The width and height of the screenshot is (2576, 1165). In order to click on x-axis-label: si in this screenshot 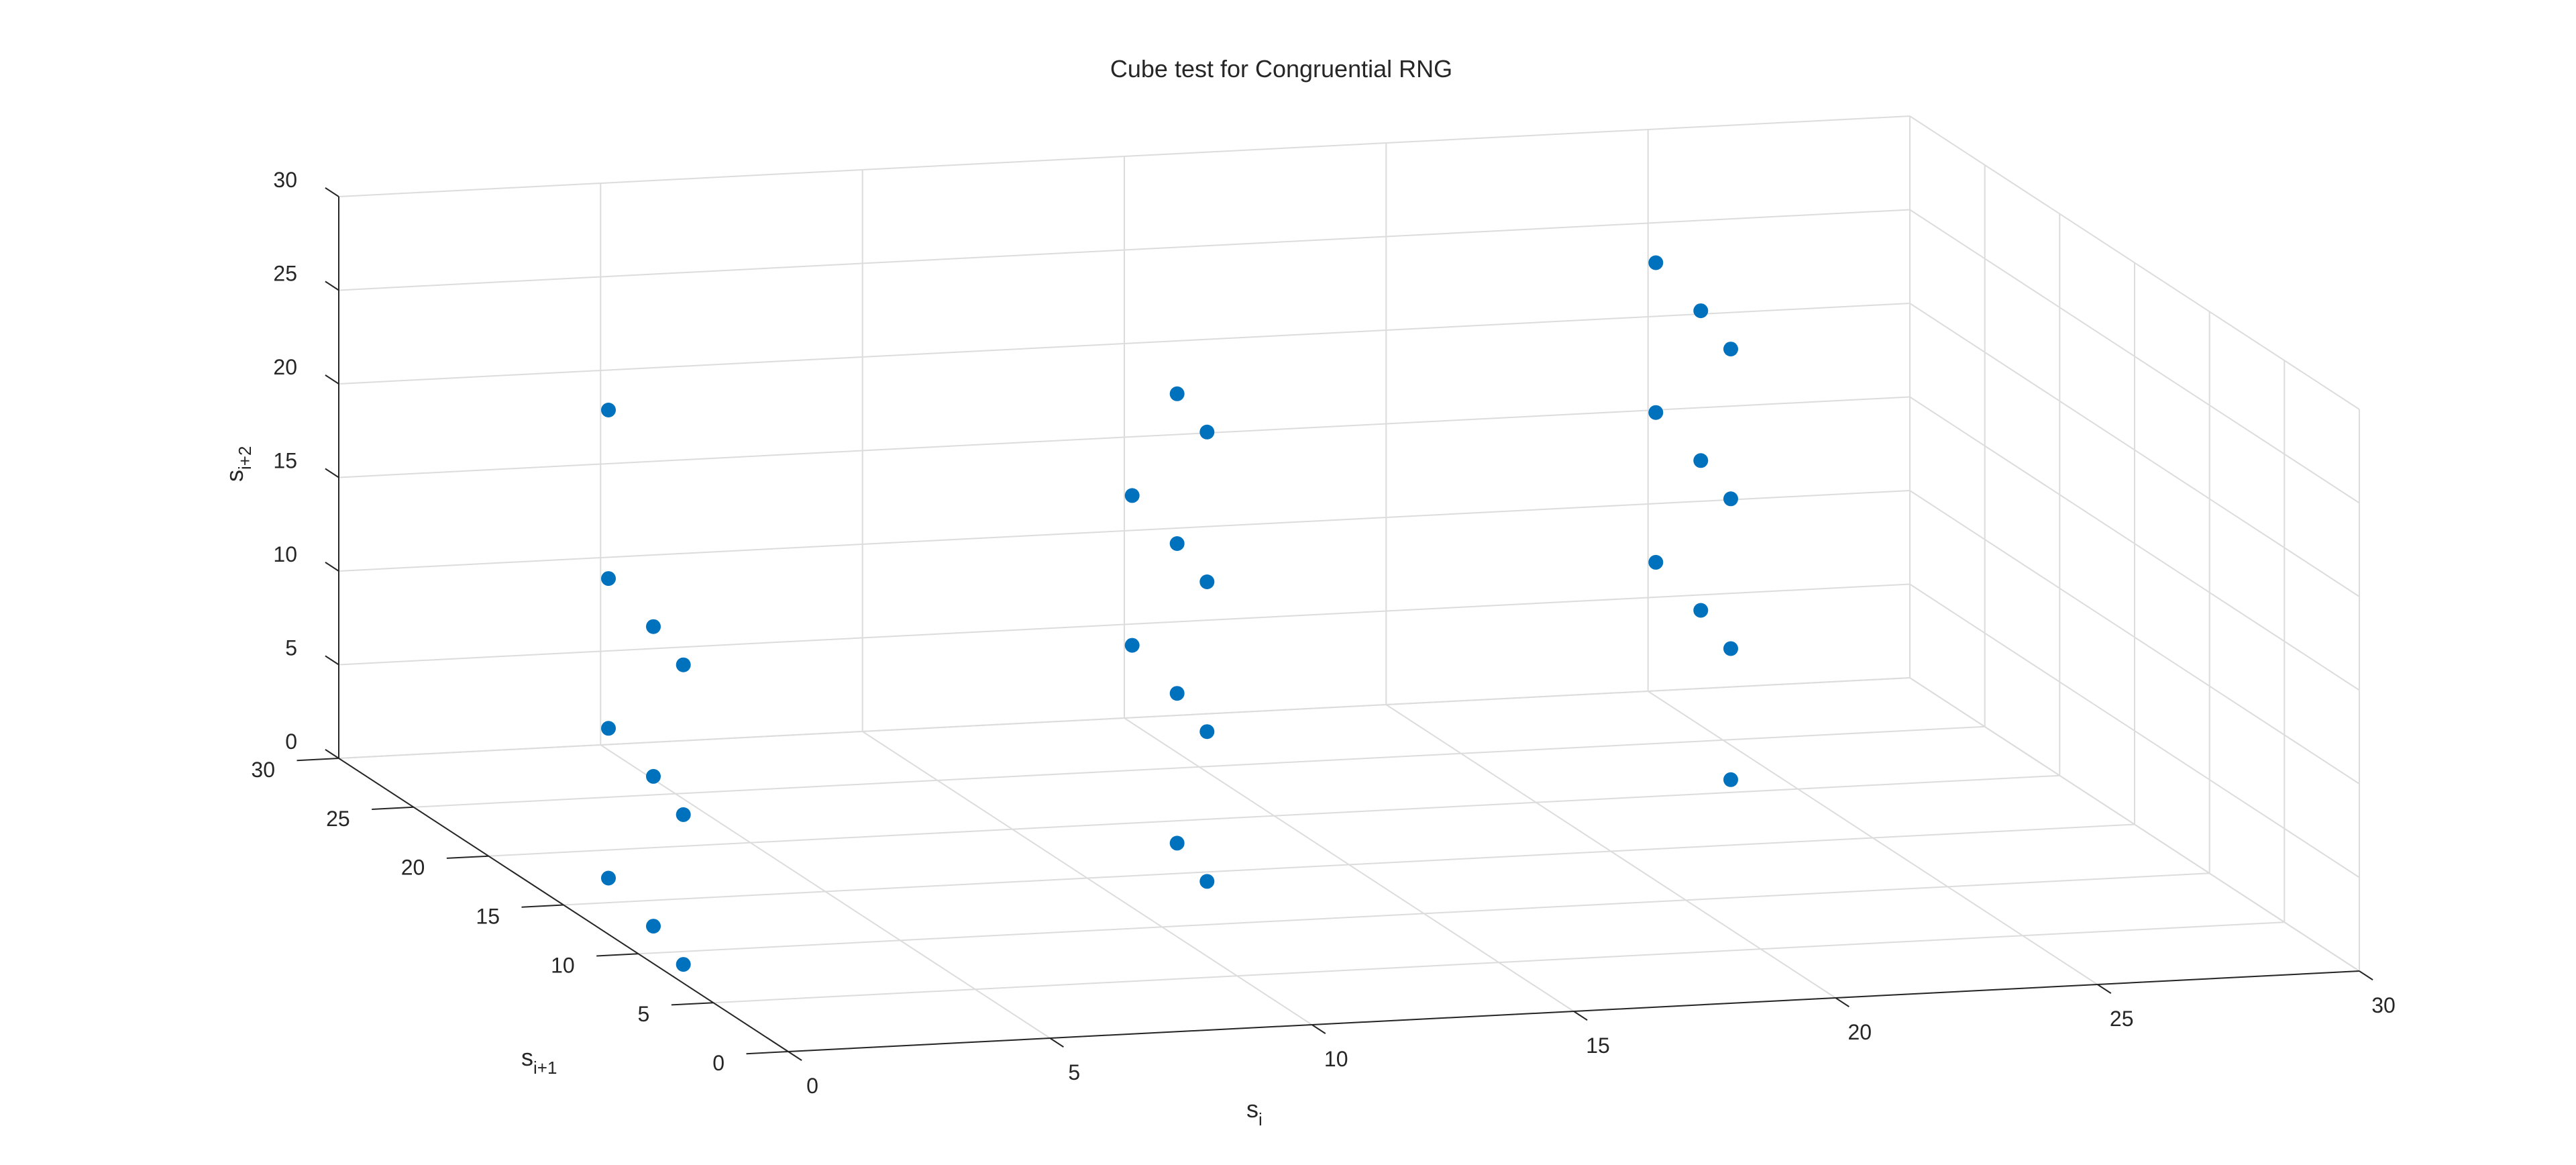, I will do `click(1254, 1112)`.